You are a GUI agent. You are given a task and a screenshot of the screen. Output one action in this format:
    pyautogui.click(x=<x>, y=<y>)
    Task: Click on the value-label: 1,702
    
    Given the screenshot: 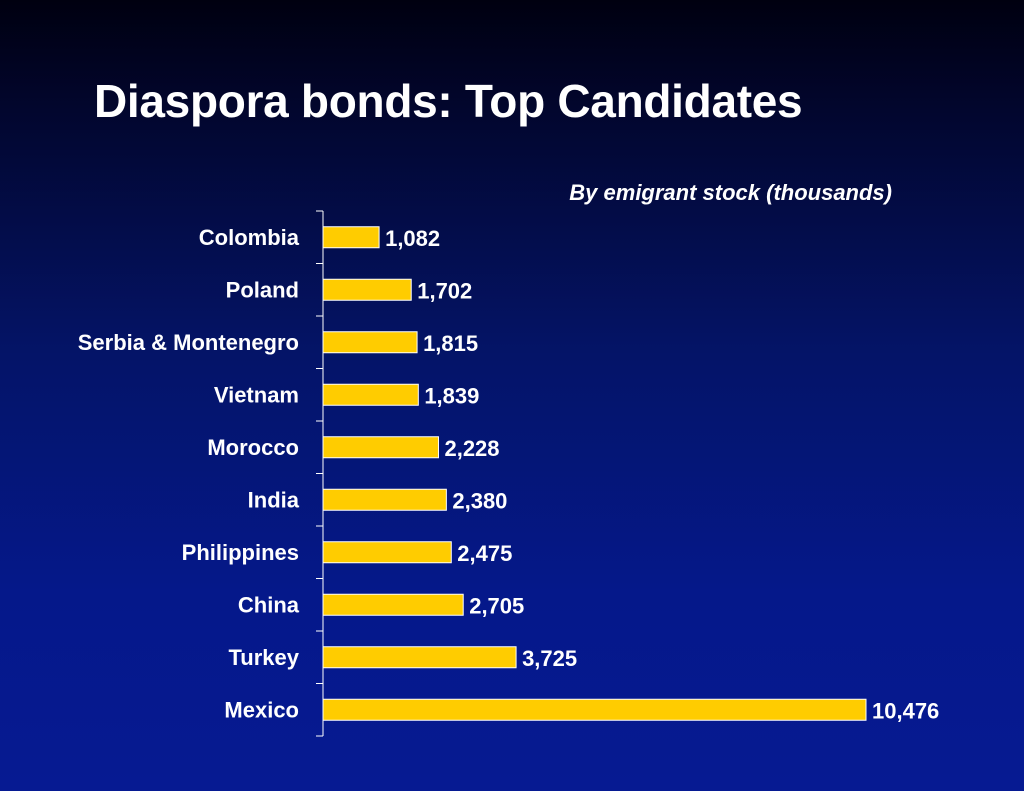 What is the action you would take?
    pyautogui.click(x=444, y=290)
    